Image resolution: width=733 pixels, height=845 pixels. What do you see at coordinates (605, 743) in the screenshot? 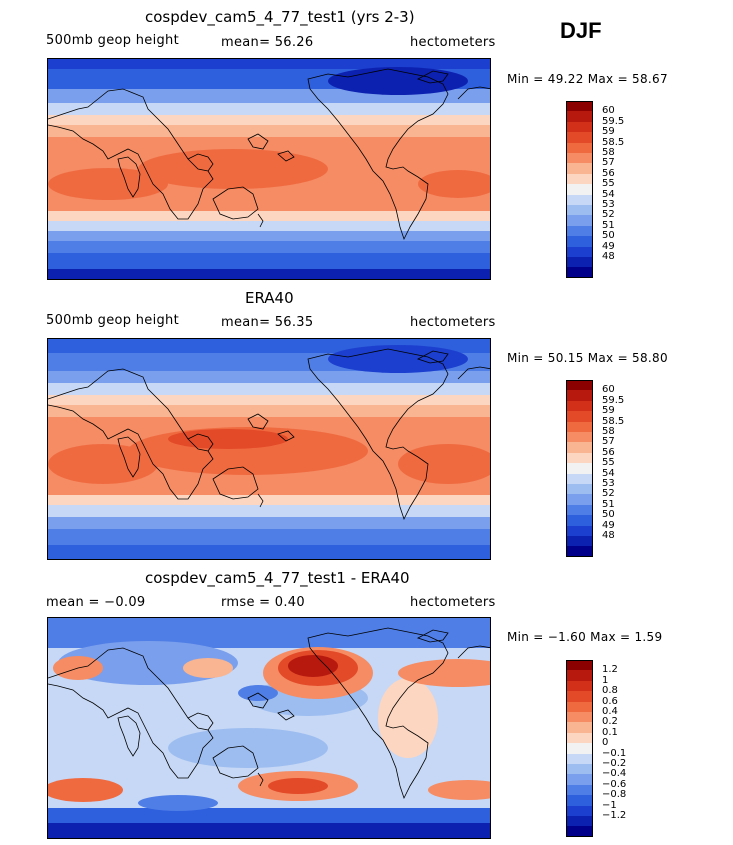
I see `colorbar-tick-label: 0` at bounding box center [605, 743].